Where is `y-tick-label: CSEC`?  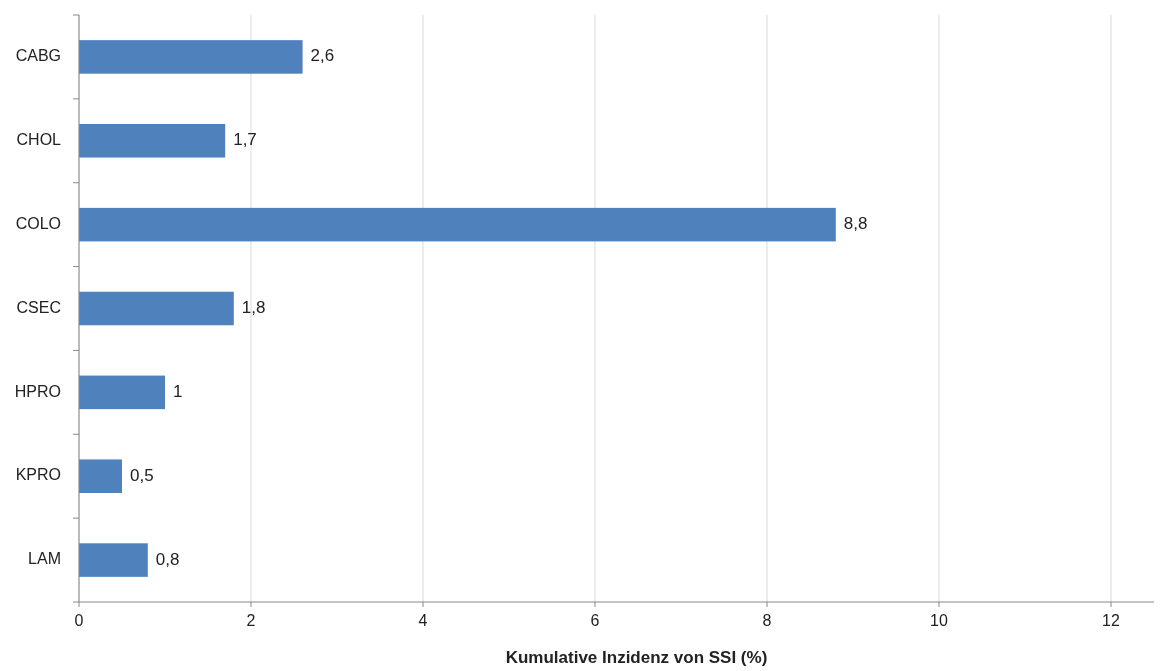
y-tick-label: CSEC is located at coordinates (38, 307).